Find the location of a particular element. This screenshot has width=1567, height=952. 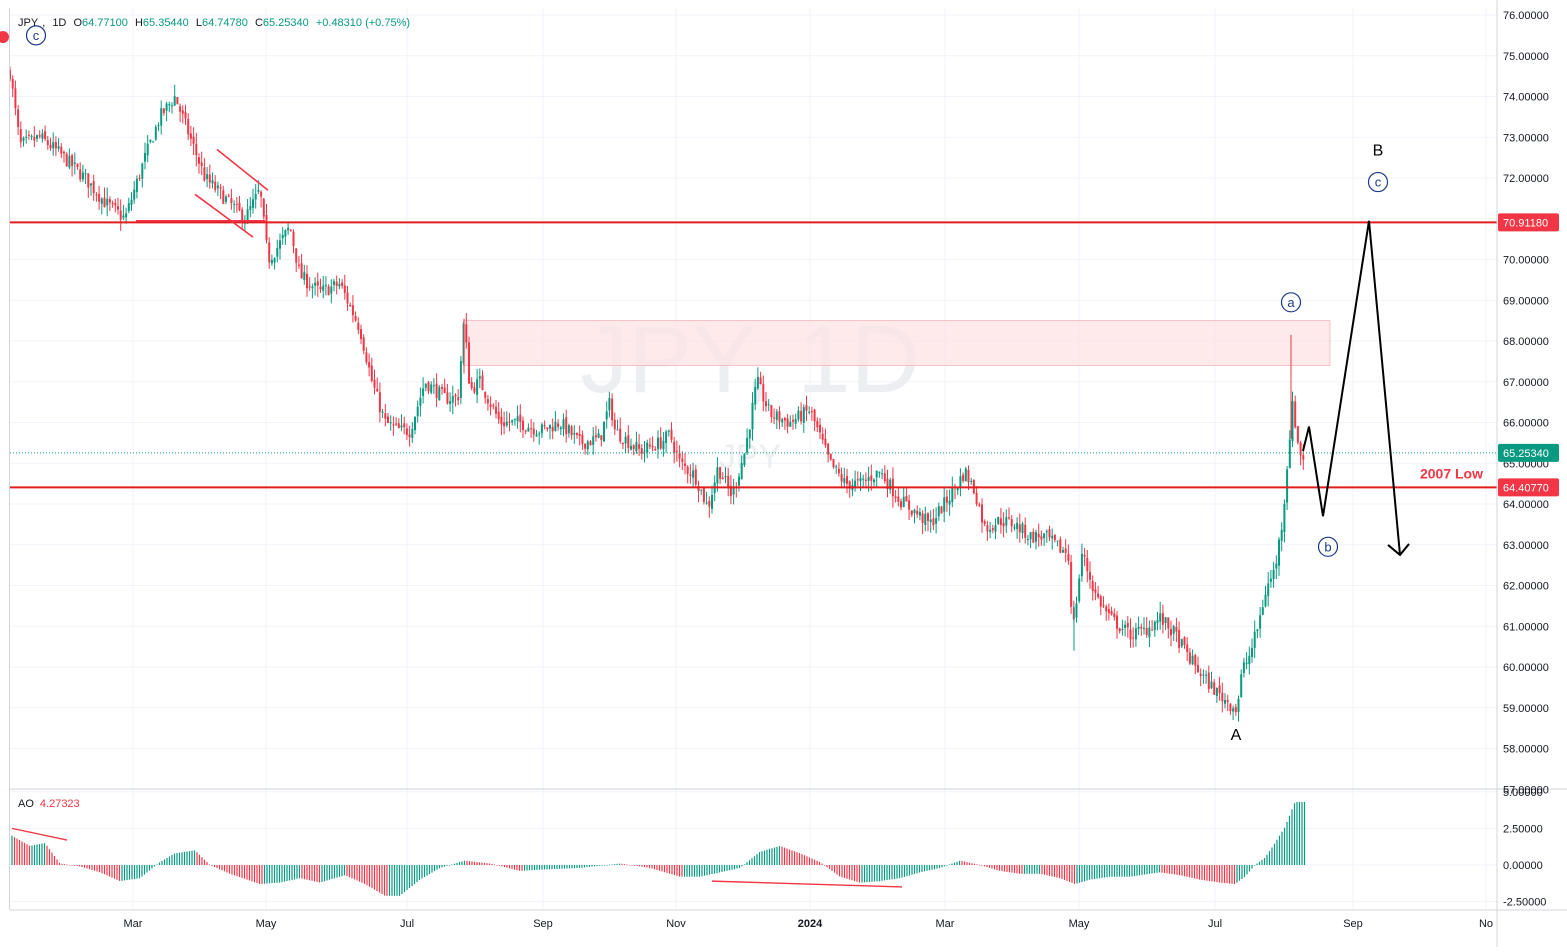

symbol-label: JPY is located at coordinates (28, 23).